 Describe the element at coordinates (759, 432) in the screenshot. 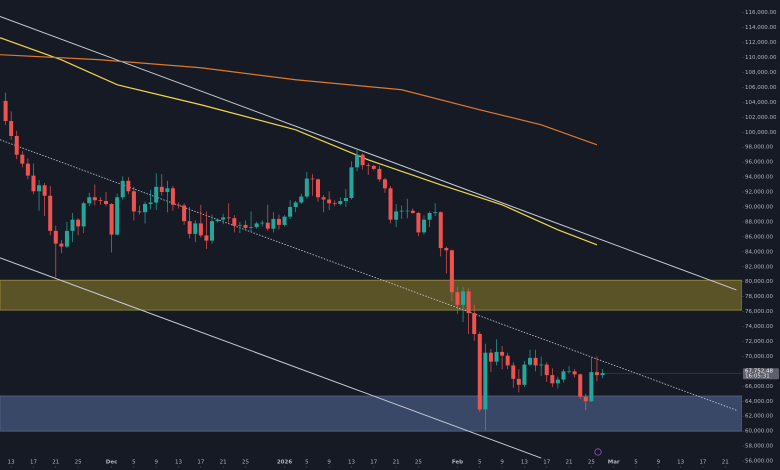

I see `y-tick-label: 60,000.00` at that location.